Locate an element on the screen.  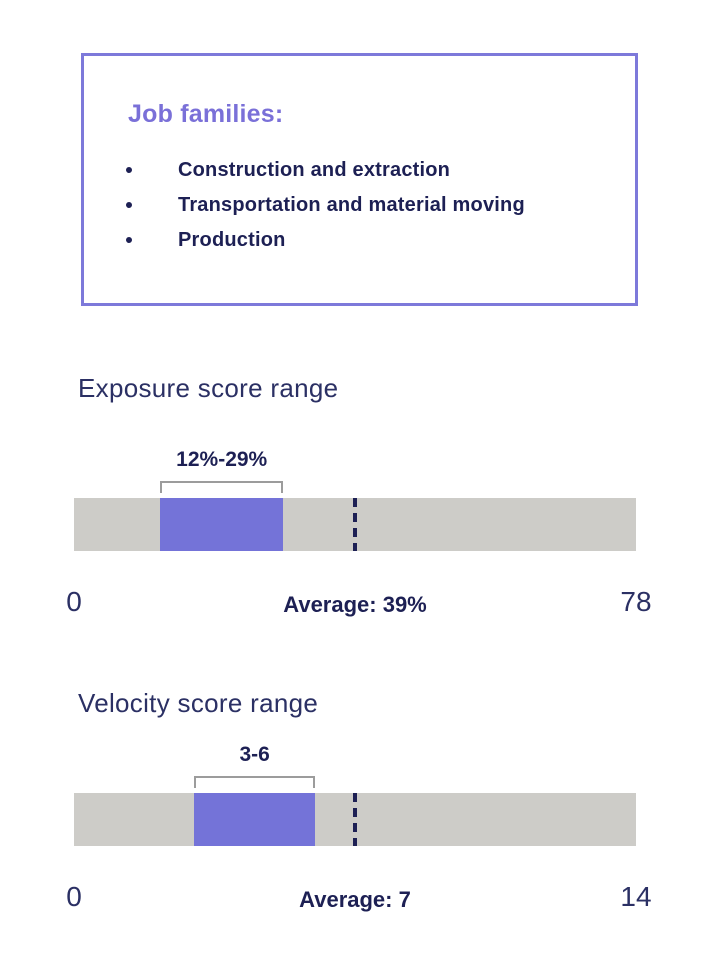
chart-plot-area: 3-6 0 Average: 7 14 is located at coordinates (358, 830).